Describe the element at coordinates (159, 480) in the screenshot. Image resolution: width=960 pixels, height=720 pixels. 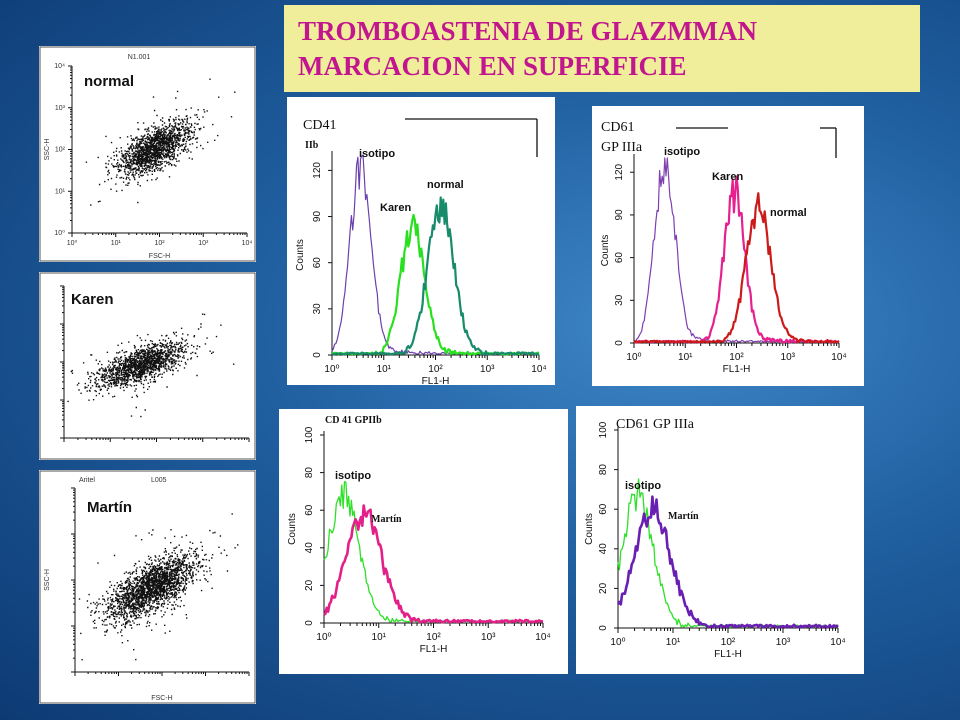
I see `dot-plot-header-right: L005` at that location.